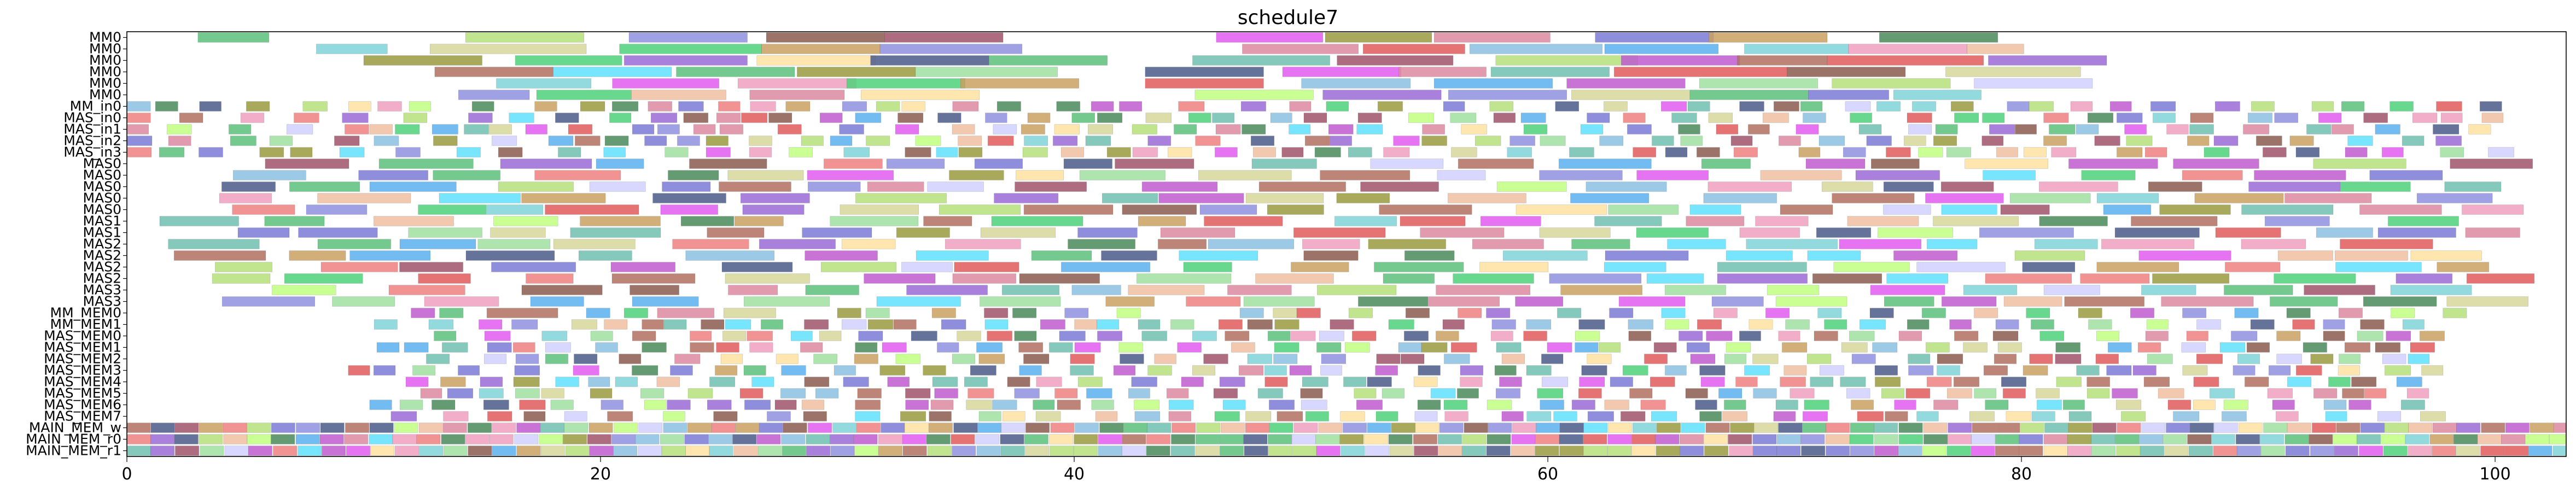 The height and width of the screenshot is (492, 2576). Describe the element at coordinates (102, 301) in the screenshot. I see `y-tick-label: MAS3` at that location.